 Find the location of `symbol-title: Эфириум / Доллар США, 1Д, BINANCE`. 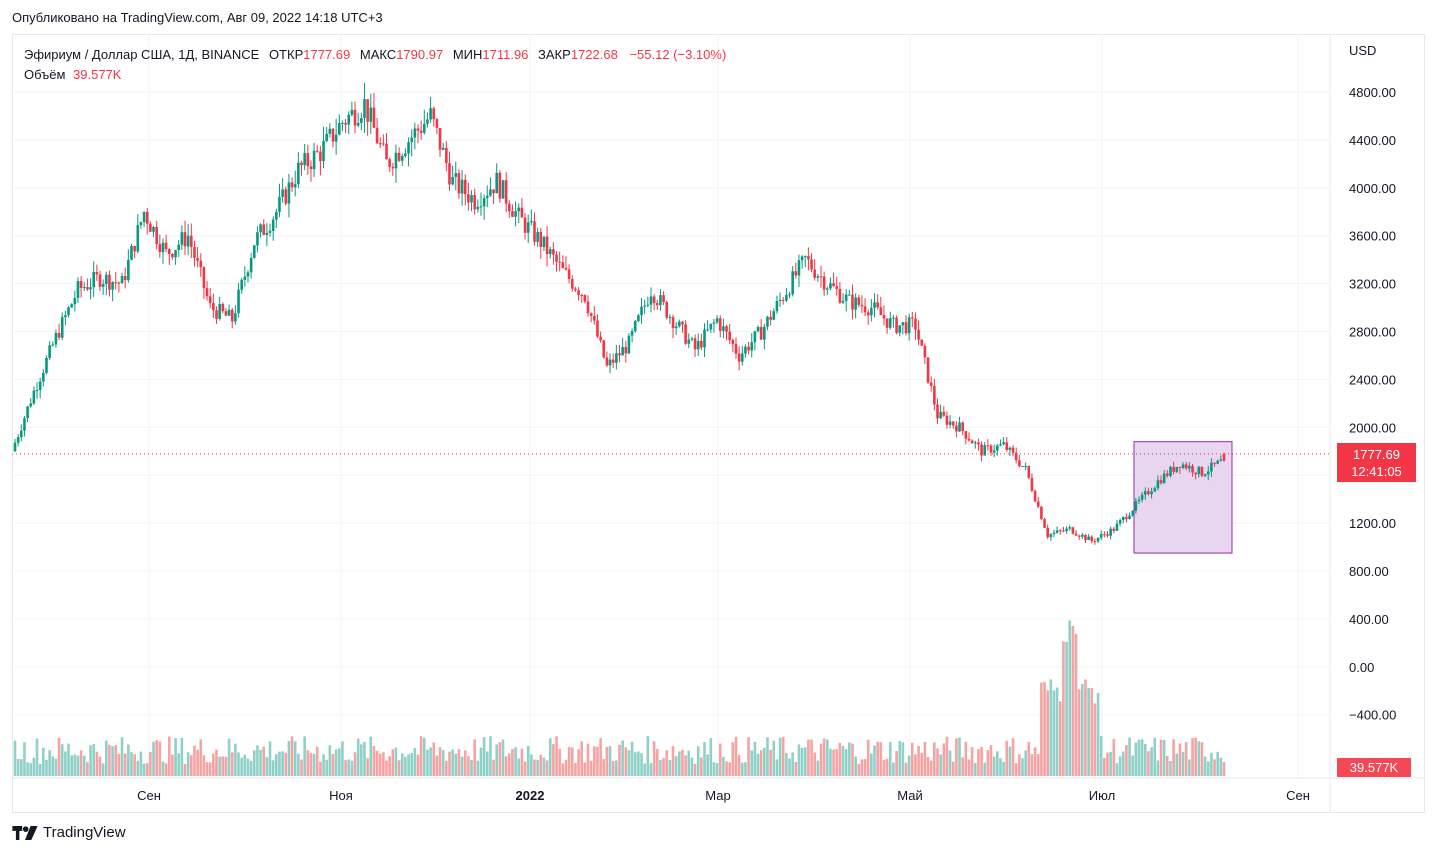

symbol-title: Эфириум / Доллар США, 1Д, BINANCE is located at coordinates (142, 54).